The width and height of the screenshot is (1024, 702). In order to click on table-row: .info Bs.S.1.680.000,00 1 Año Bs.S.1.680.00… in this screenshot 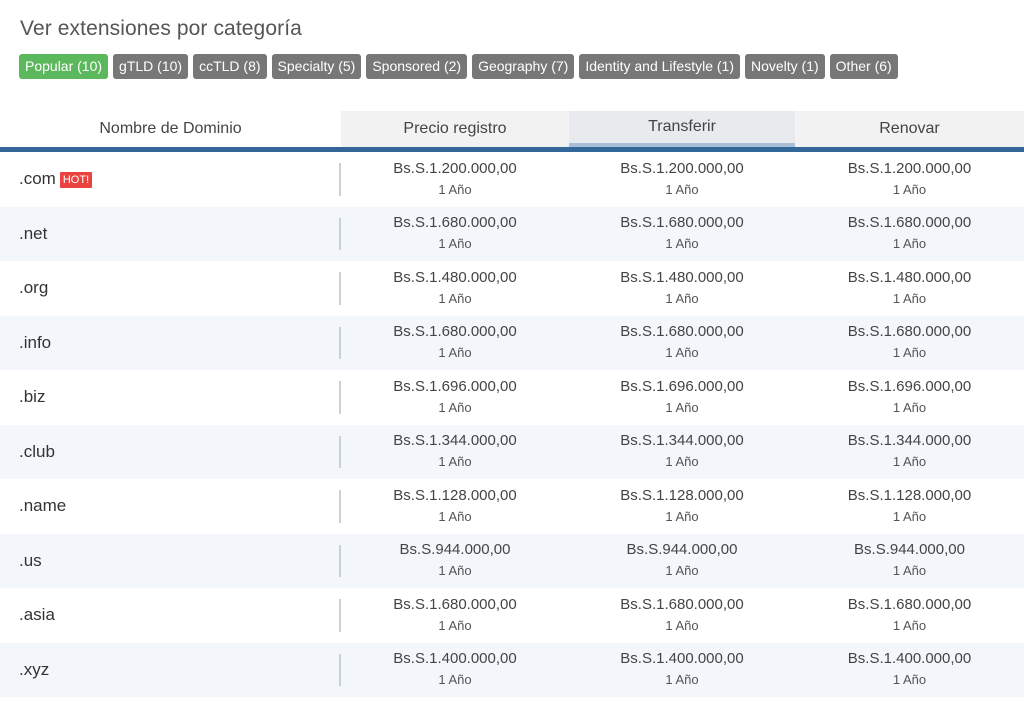, I will do `click(512, 343)`.